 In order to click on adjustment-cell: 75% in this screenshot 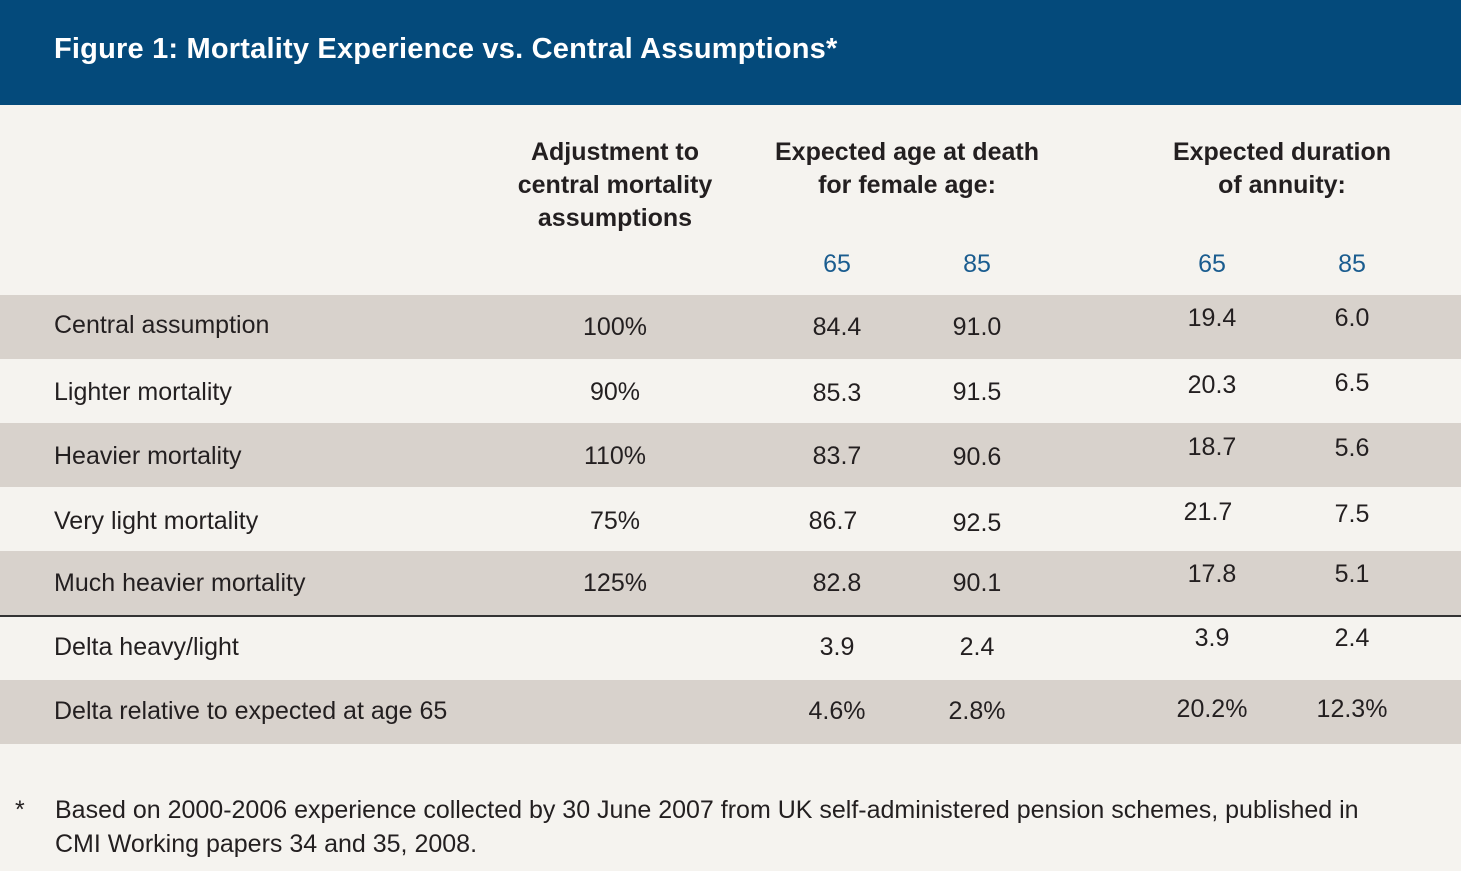, I will do `click(615, 521)`.